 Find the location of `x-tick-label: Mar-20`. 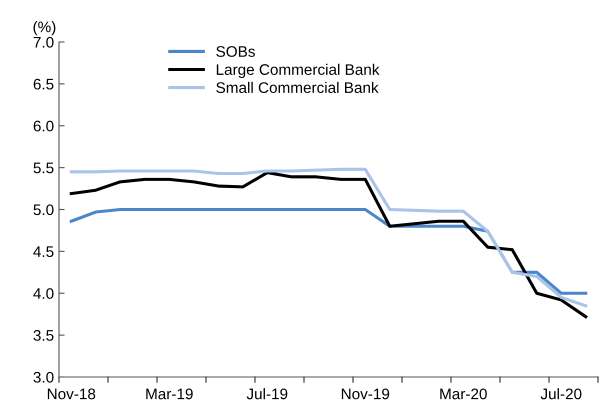

x-tick-label: Mar-20 is located at coordinates (463, 394).